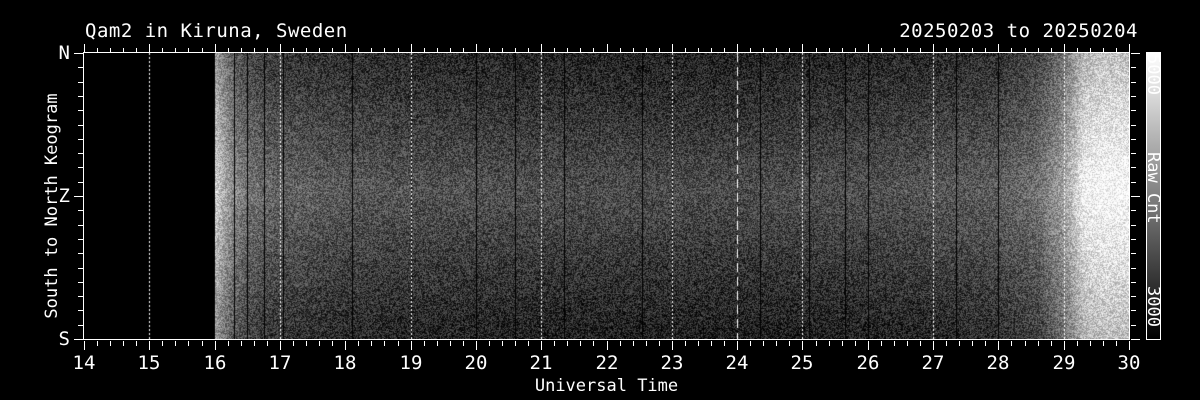 This screenshot has height=400, width=1200. Describe the element at coordinates (1064, 363) in the screenshot. I see `x-tick-label: 29` at that location.